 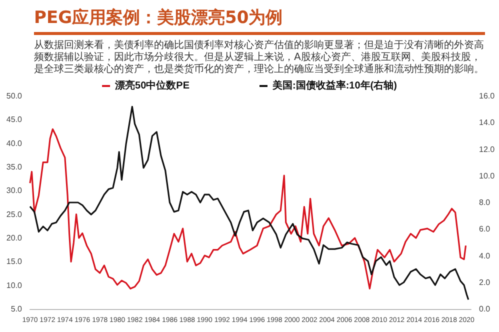 What do you see at coordinates (152, 86) in the screenshot?
I see `legend-label: 漂亮50中位数PE` at bounding box center [152, 86].